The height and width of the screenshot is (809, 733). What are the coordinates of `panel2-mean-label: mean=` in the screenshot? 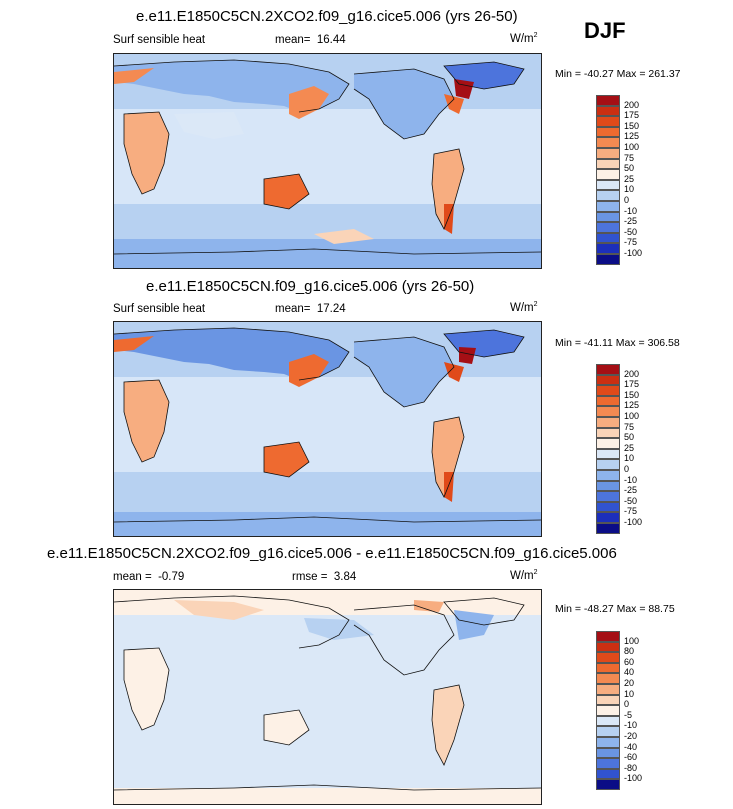 It's located at (293, 309).